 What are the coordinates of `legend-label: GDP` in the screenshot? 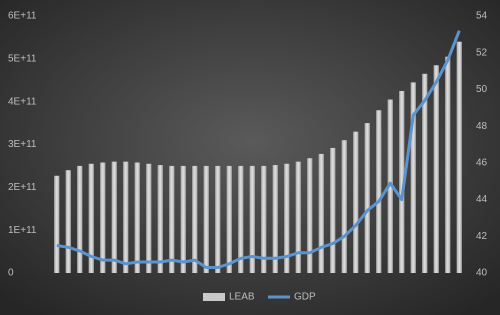 It's located at (305, 297).